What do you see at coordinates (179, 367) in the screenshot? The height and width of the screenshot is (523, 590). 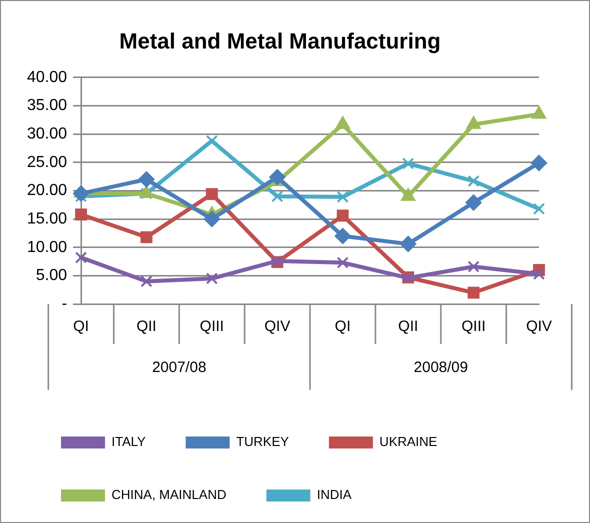 I see `text: 2007/08` at bounding box center [179, 367].